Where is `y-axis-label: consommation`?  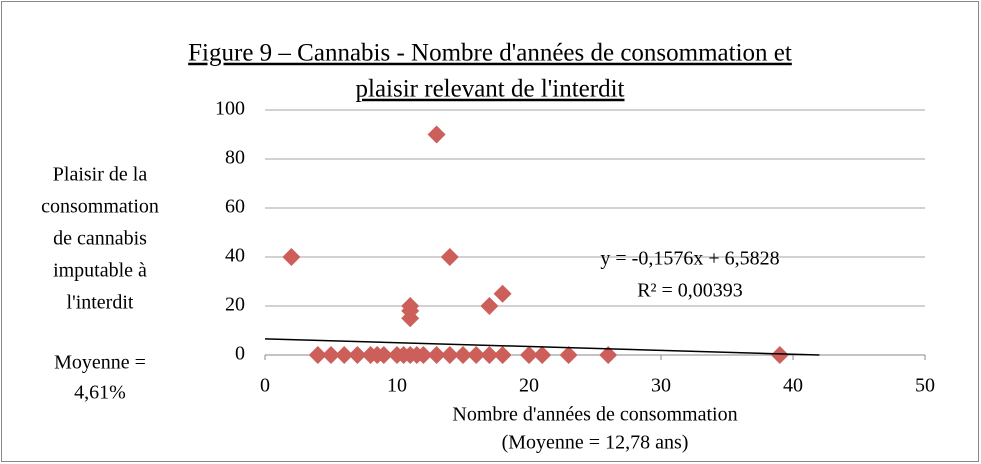
y-axis-label: consommation is located at coordinates (100, 207).